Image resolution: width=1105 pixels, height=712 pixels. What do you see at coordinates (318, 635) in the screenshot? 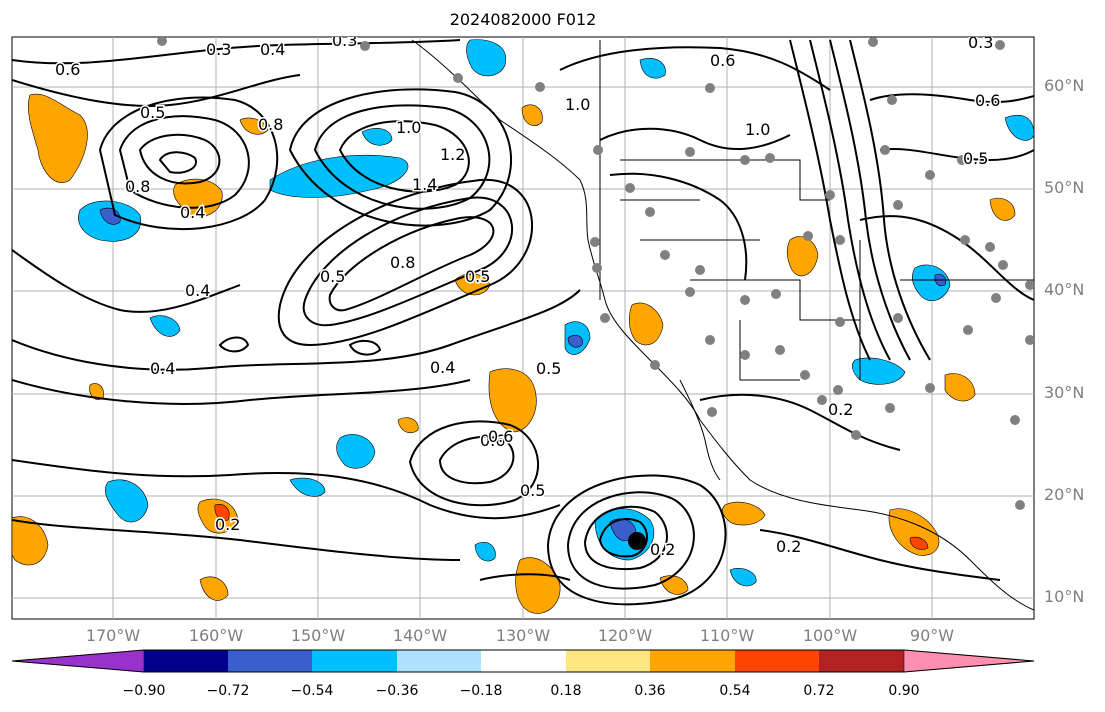
I see `lon-label: 150°W` at bounding box center [318, 635].